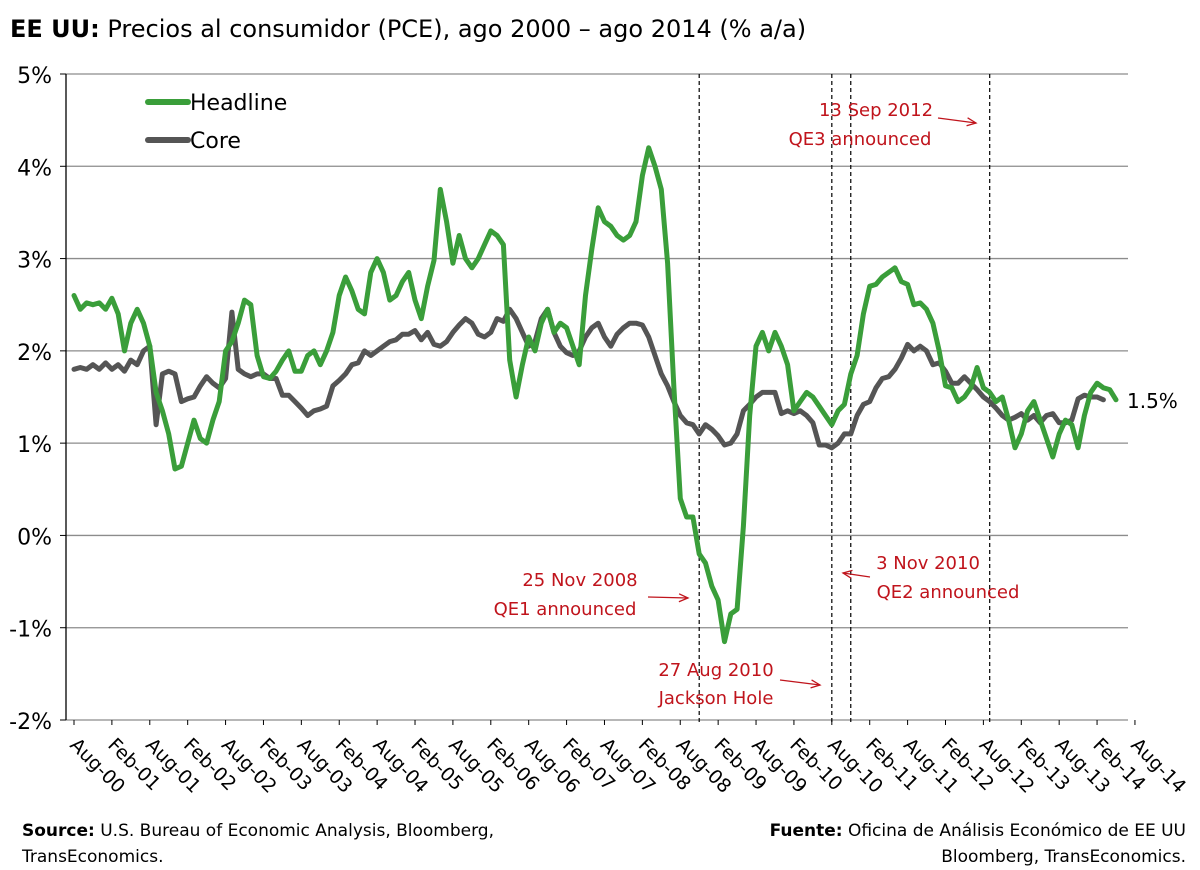 This screenshot has width=1200, height=870. What do you see at coordinates (1063, 857) in the screenshot?
I see `fuente-line-2: Bloomberg, TransEconomics.` at bounding box center [1063, 857].